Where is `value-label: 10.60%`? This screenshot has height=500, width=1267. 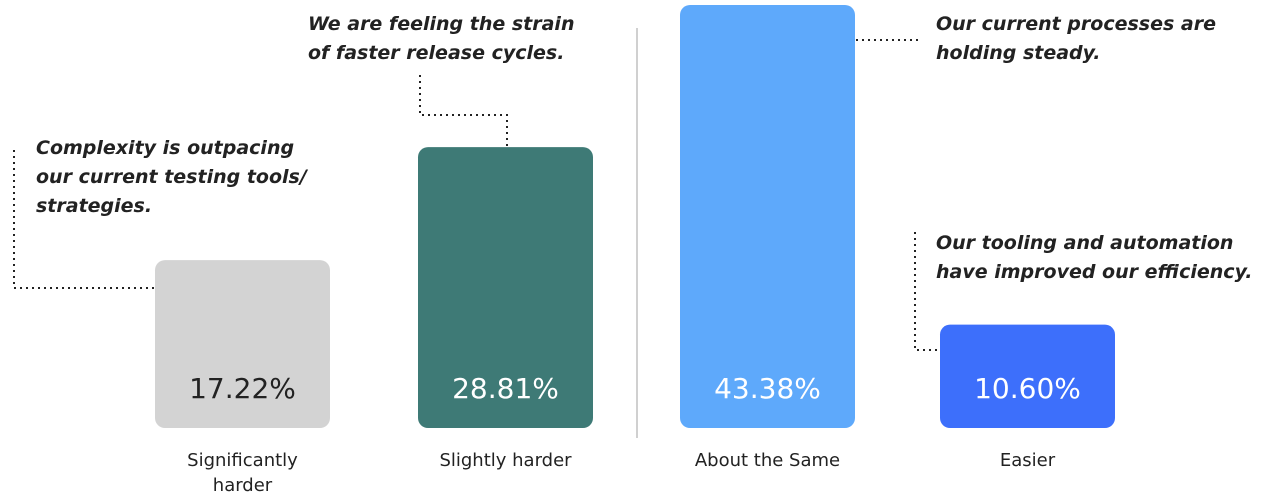
value-label: 10.60% is located at coordinates (1027, 388).